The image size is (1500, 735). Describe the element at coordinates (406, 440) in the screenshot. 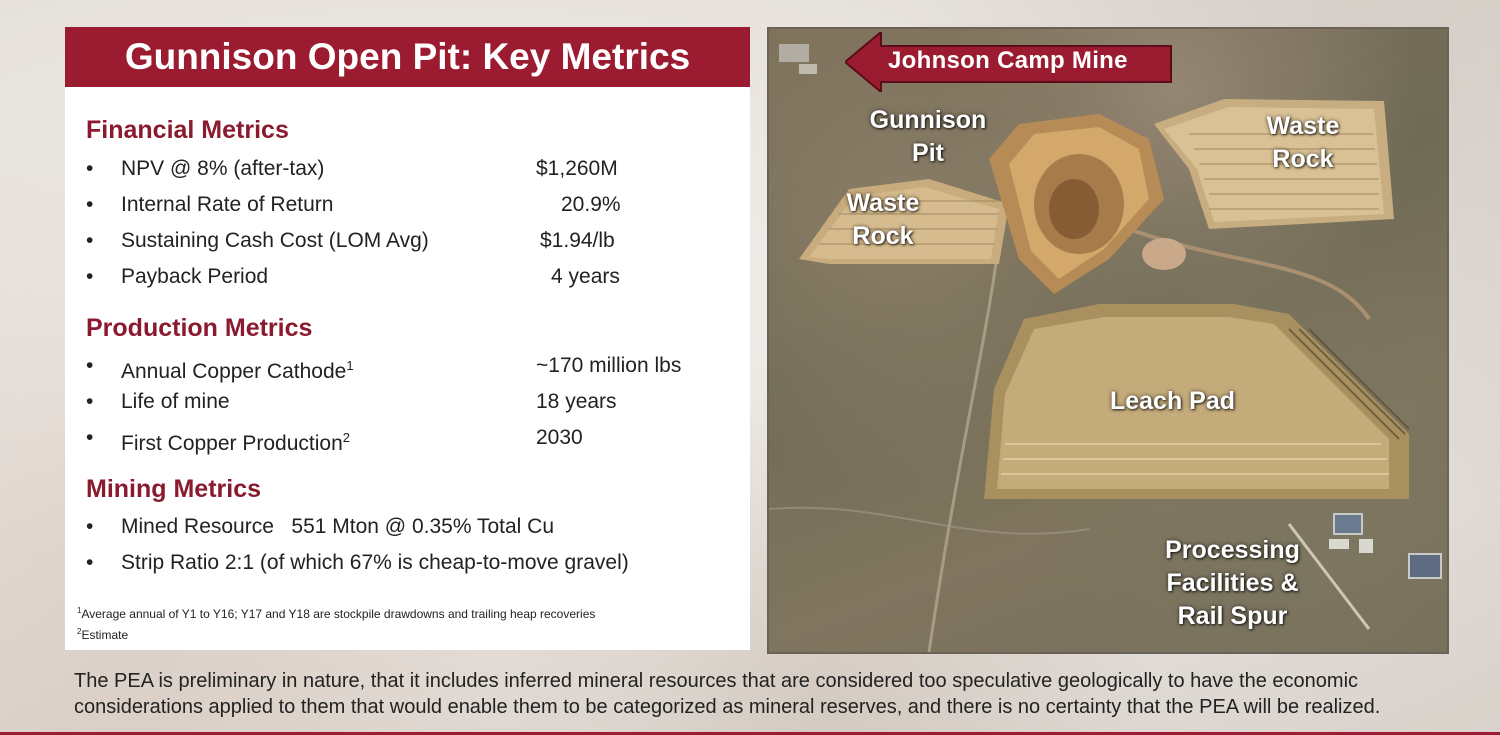

I see `metric-row: • First Copper Production2 2030` at that location.